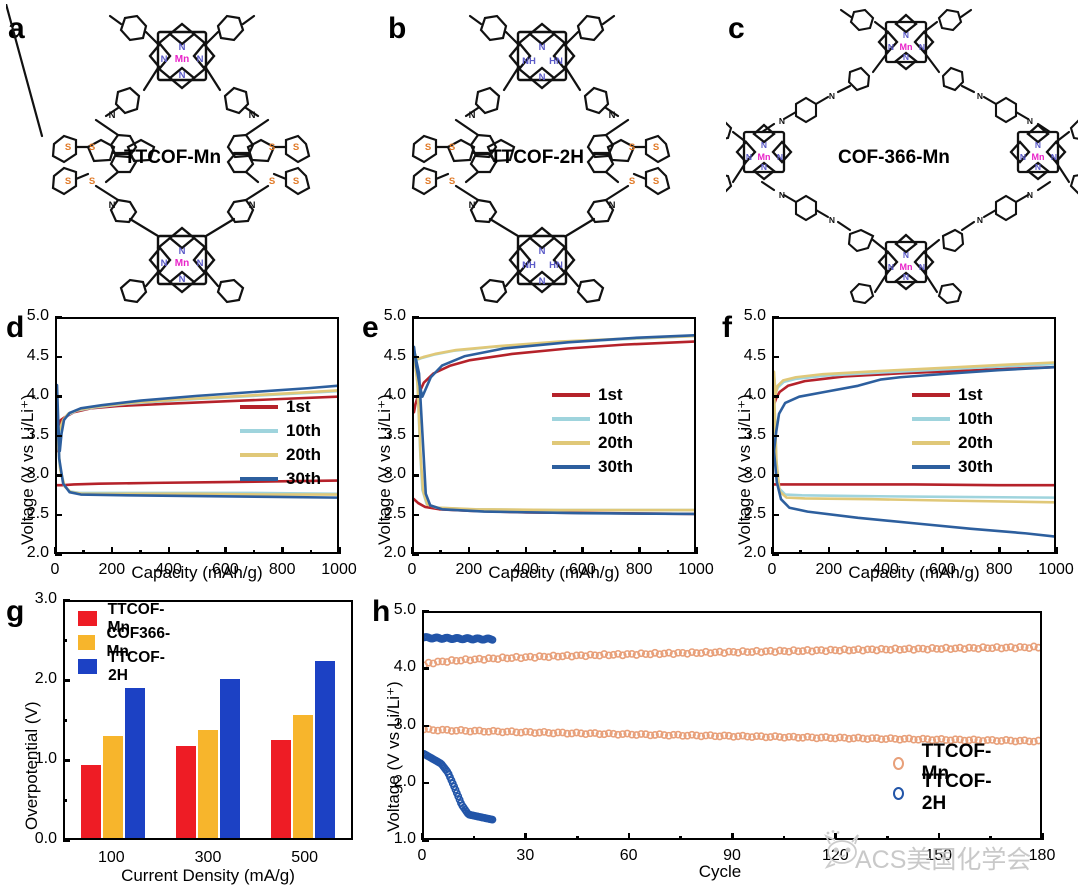 The image size is (1080, 892). I want to click on legend-item-d-0: 1st, so click(280, 407).